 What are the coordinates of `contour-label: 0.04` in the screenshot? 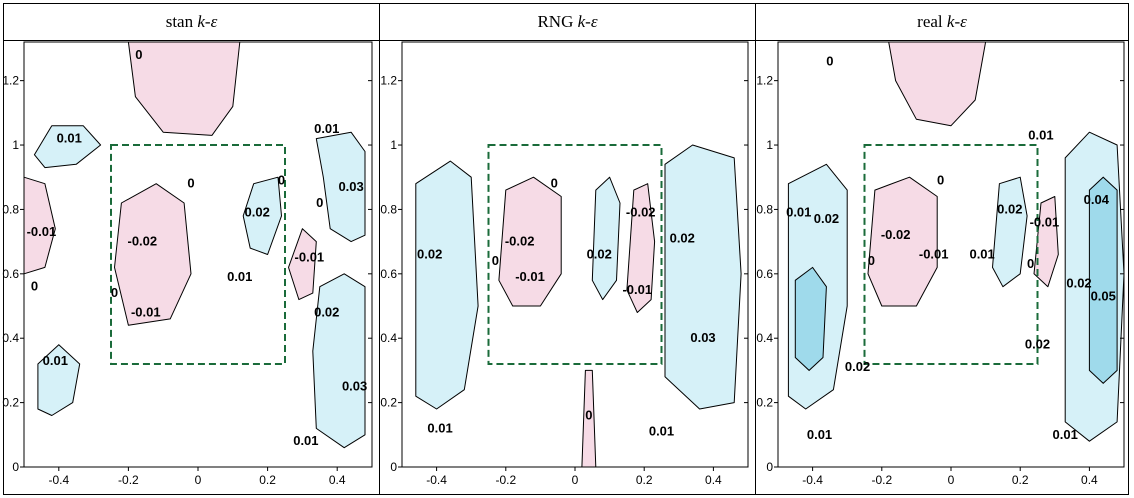 It's located at (1097, 199).